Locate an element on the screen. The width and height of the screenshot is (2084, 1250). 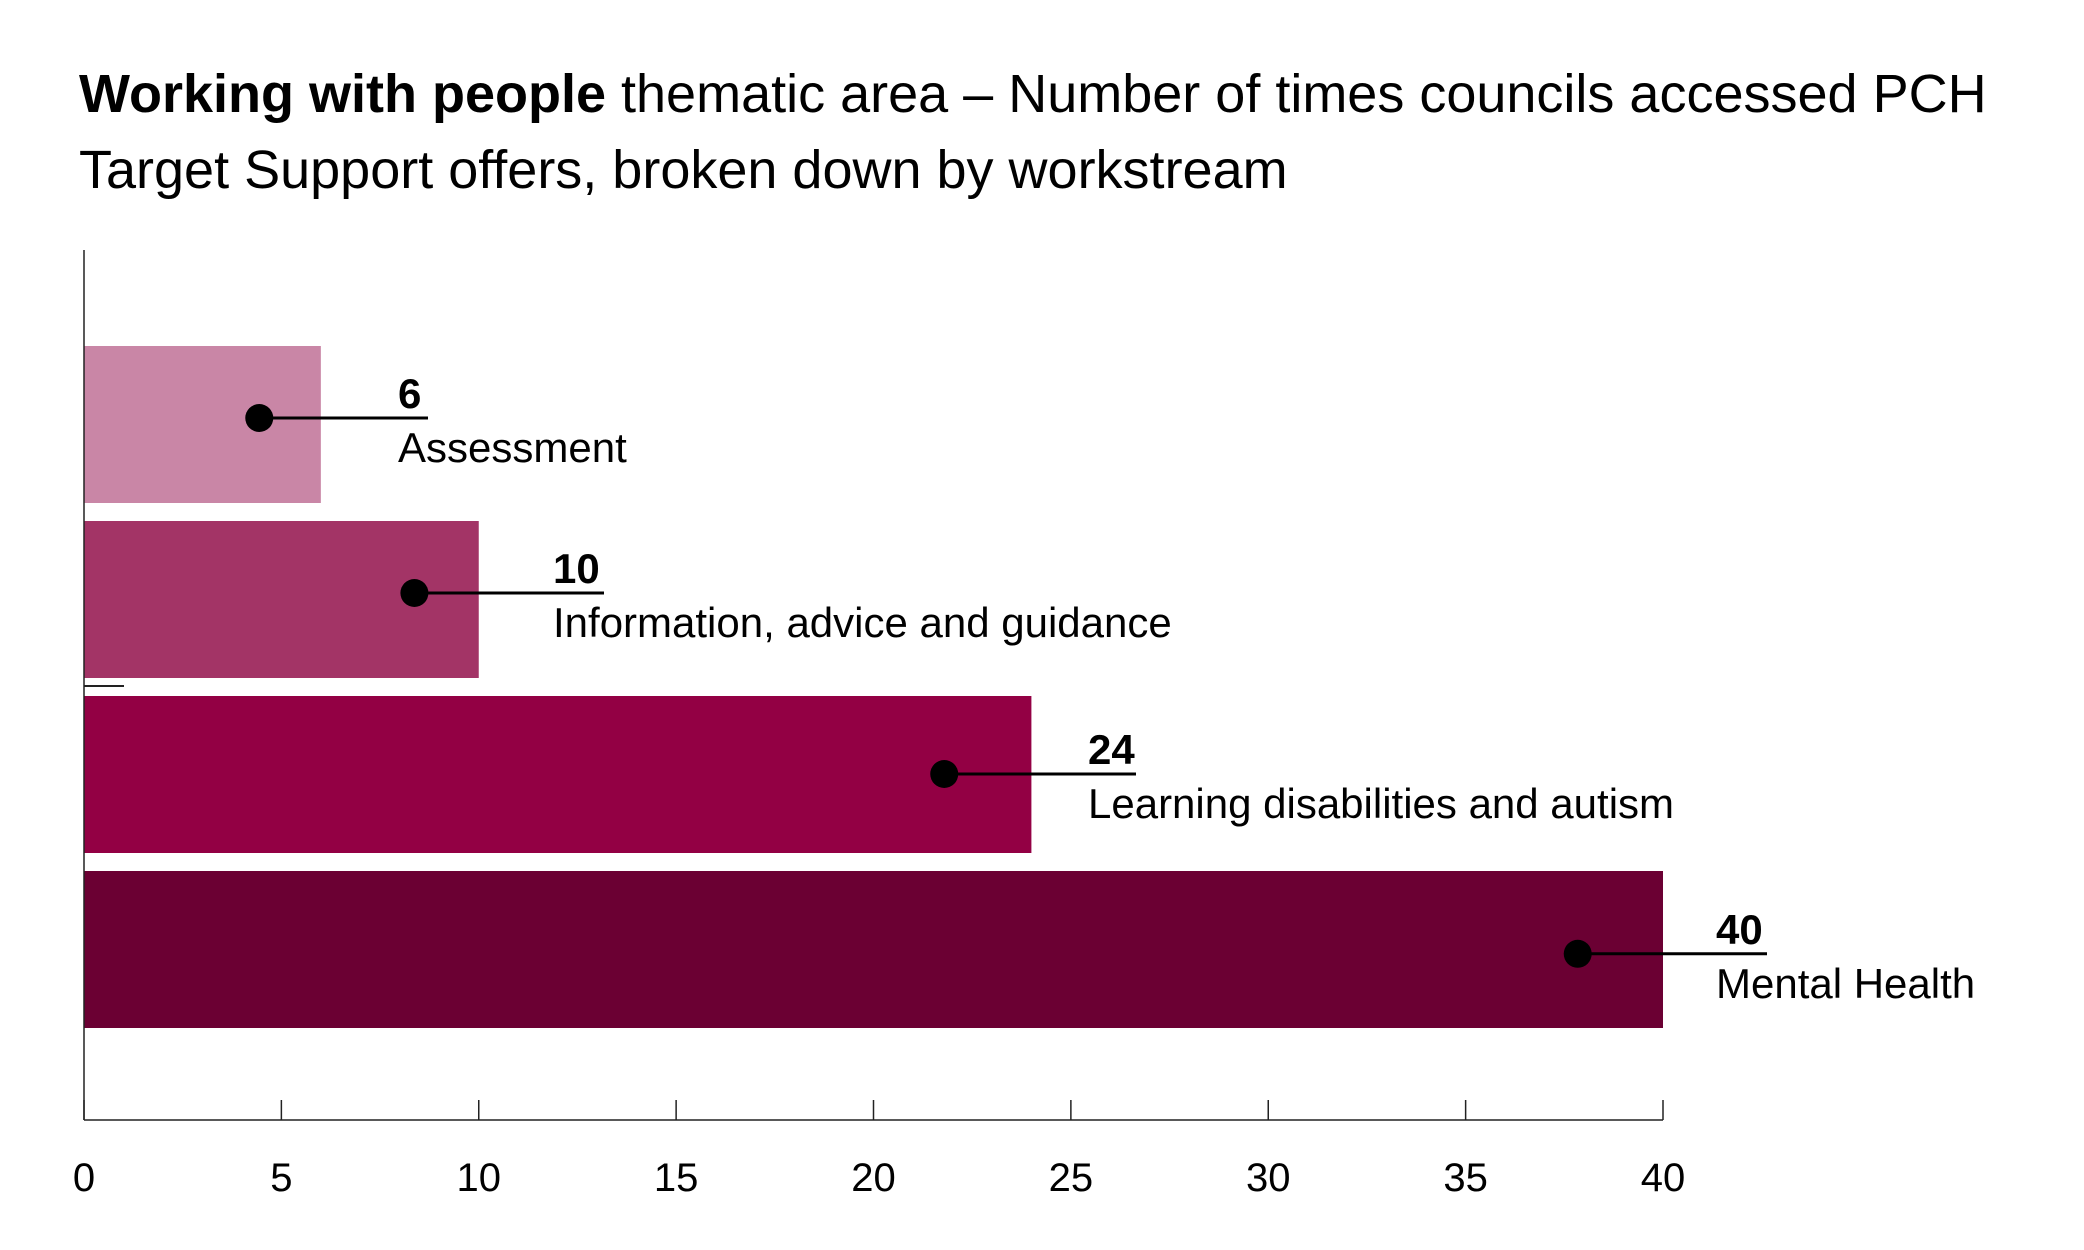
x-tick-label-5: 25 is located at coordinates (1071, 1178).